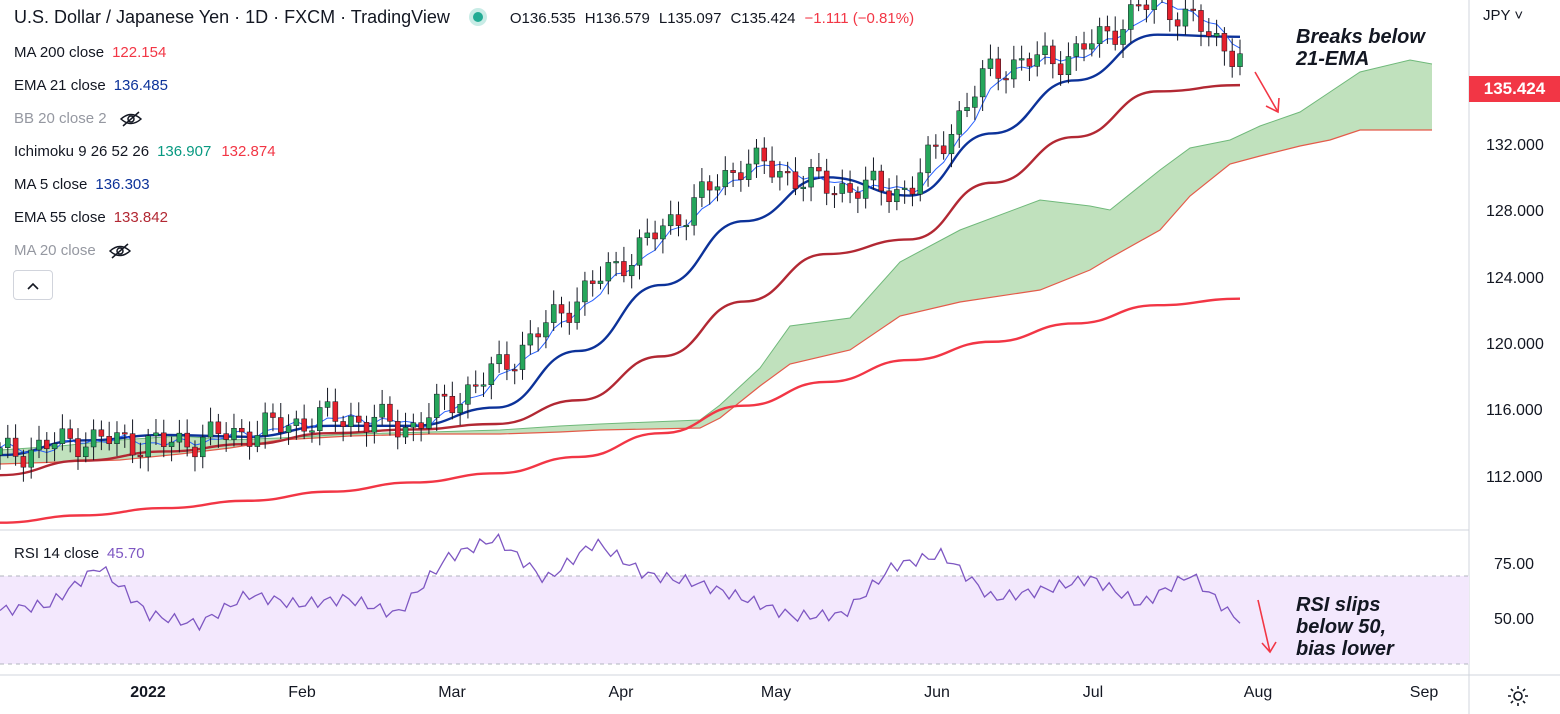 The image size is (1560, 714). What do you see at coordinates (1515, 145) in the screenshot?
I see `price-tick: 132.000` at bounding box center [1515, 145].